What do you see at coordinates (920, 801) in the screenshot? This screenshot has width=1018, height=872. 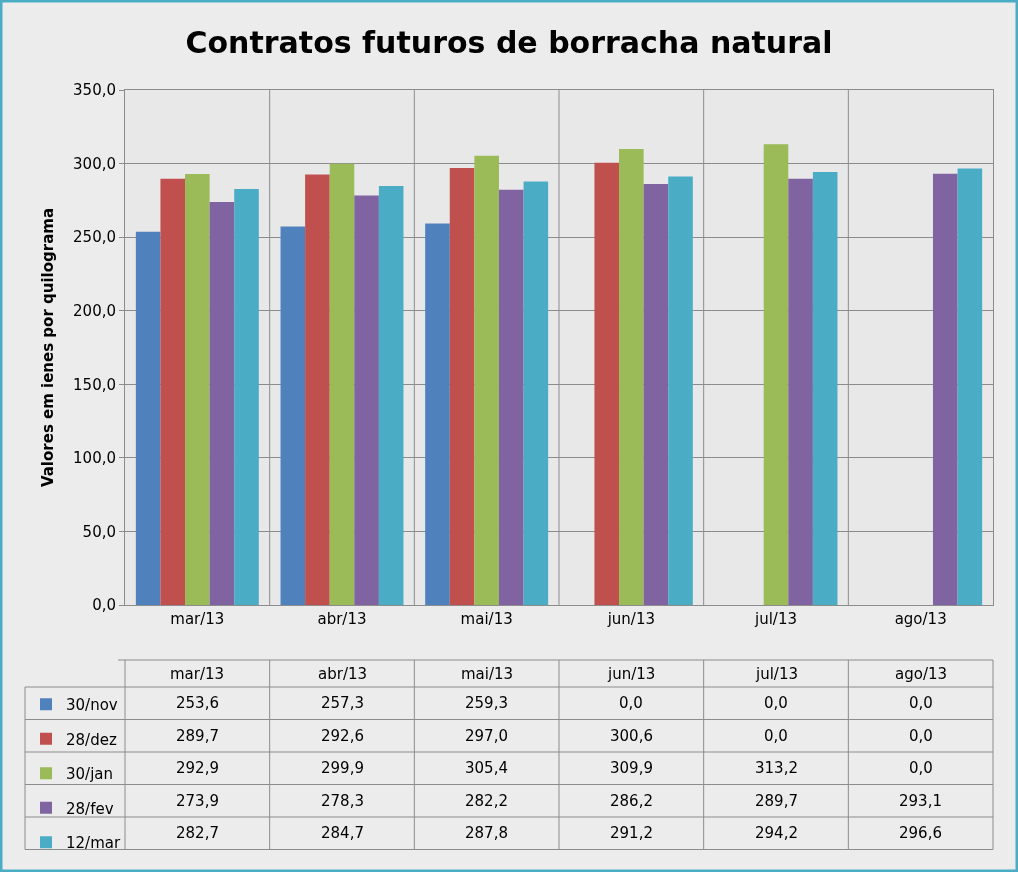 I see `data-label: 293,1` at bounding box center [920, 801].